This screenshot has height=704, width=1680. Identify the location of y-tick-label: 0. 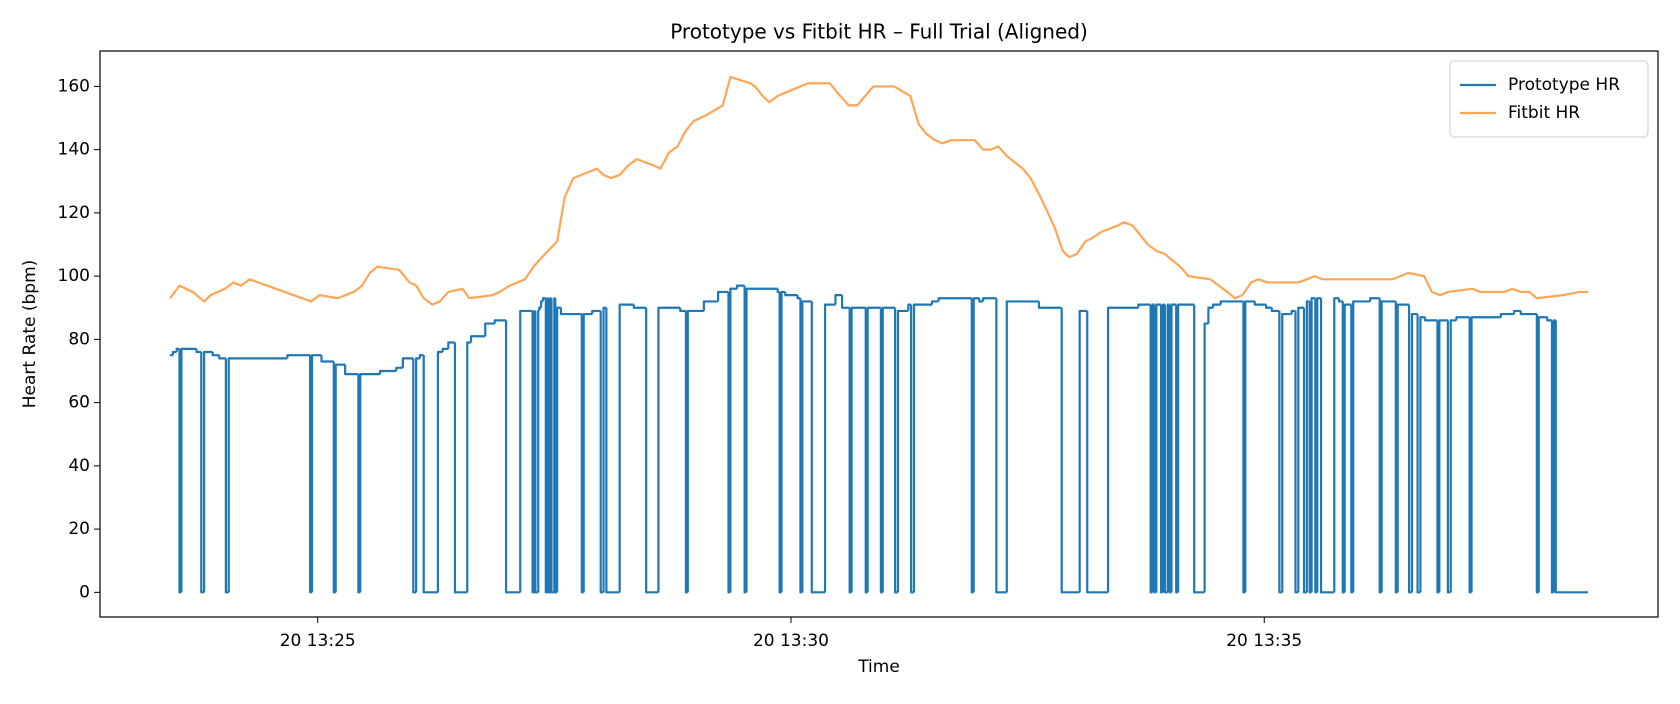
(84, 592).